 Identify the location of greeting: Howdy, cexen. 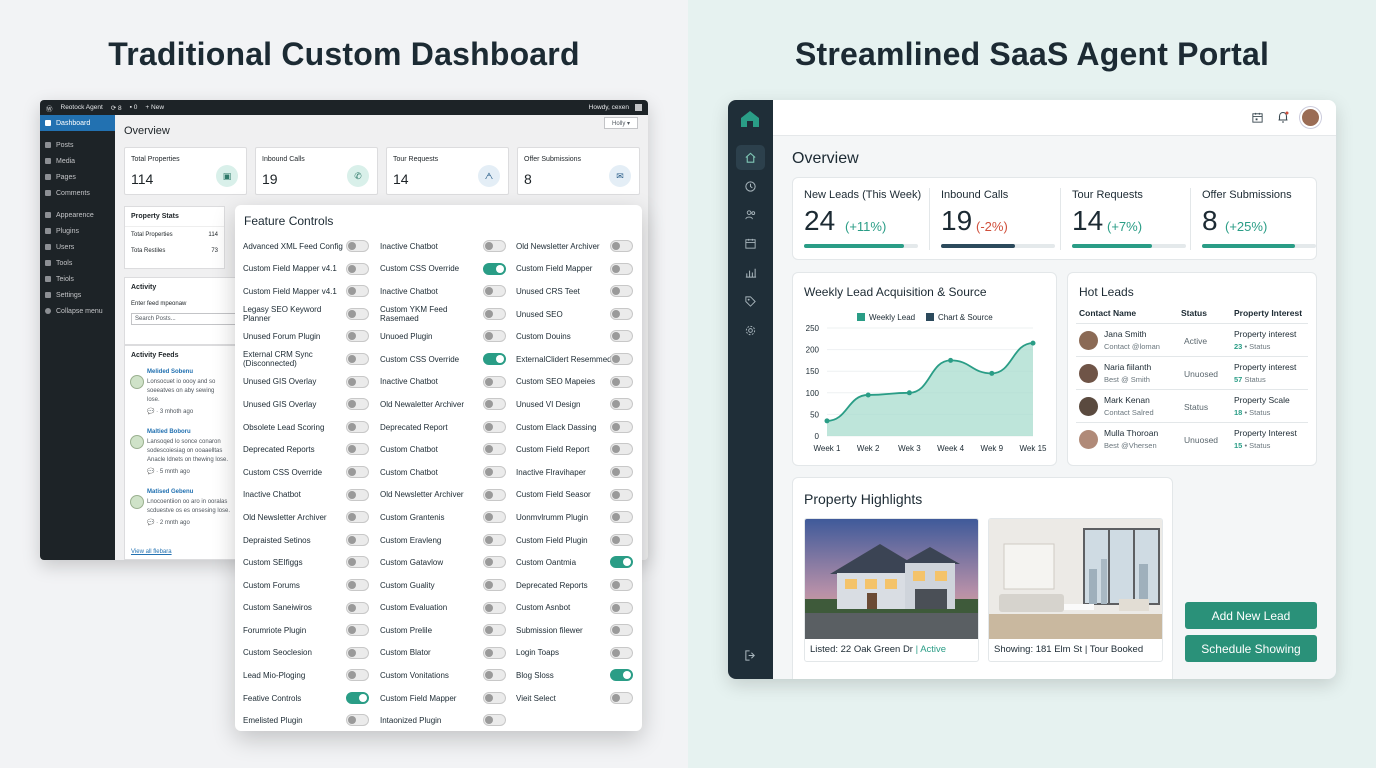
(608, 107).